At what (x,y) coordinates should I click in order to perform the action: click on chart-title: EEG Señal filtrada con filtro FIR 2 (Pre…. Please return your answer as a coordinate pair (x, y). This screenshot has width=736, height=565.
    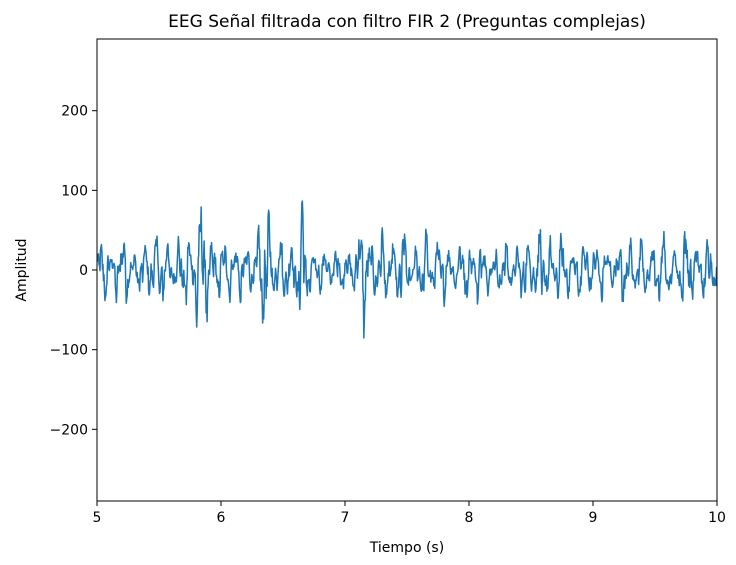
    Looking at the image, I should click on (407, 22).